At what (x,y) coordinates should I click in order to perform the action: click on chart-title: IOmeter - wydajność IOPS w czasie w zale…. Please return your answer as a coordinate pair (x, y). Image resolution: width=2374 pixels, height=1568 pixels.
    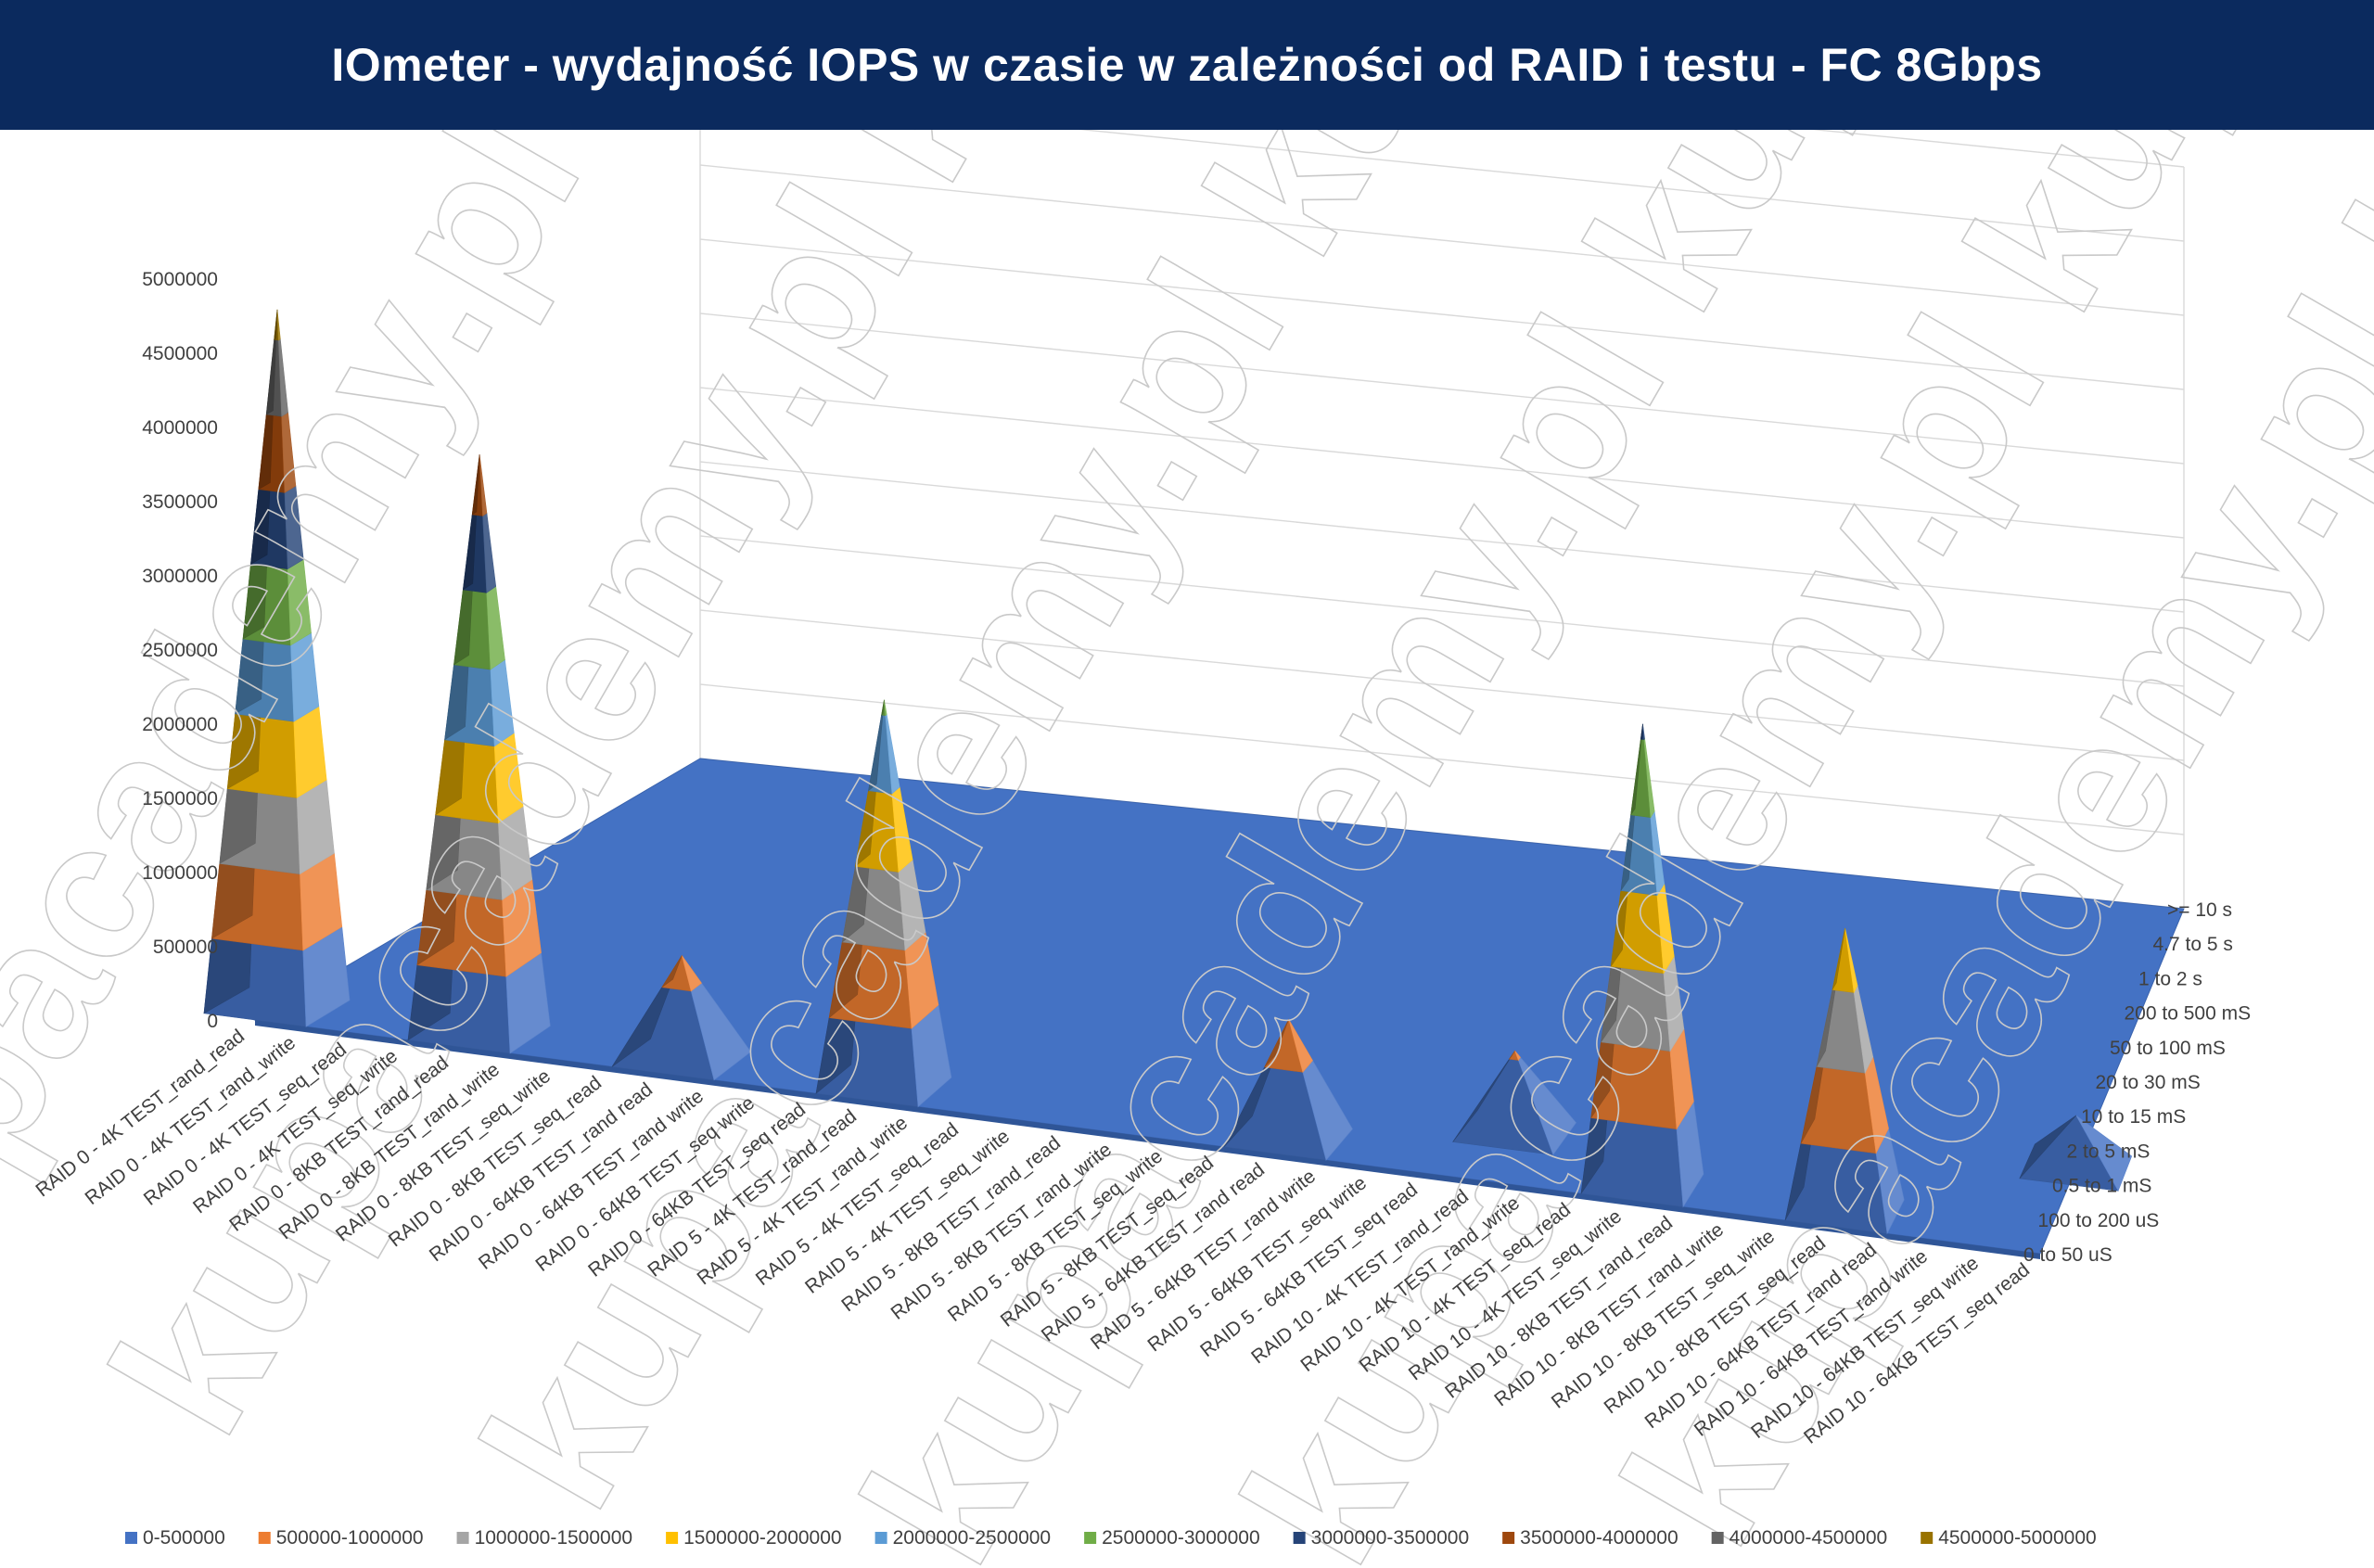
    Looking at the image, I should click on (1187, 65).